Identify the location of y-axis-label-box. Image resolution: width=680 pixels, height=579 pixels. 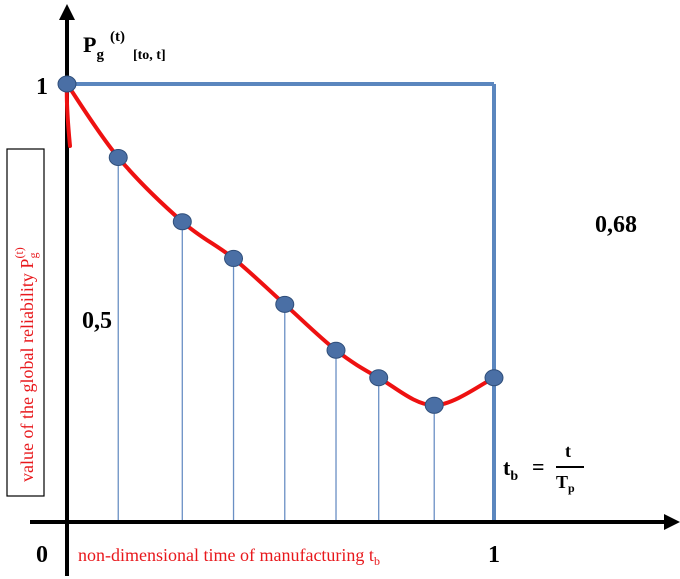
(25, 322).